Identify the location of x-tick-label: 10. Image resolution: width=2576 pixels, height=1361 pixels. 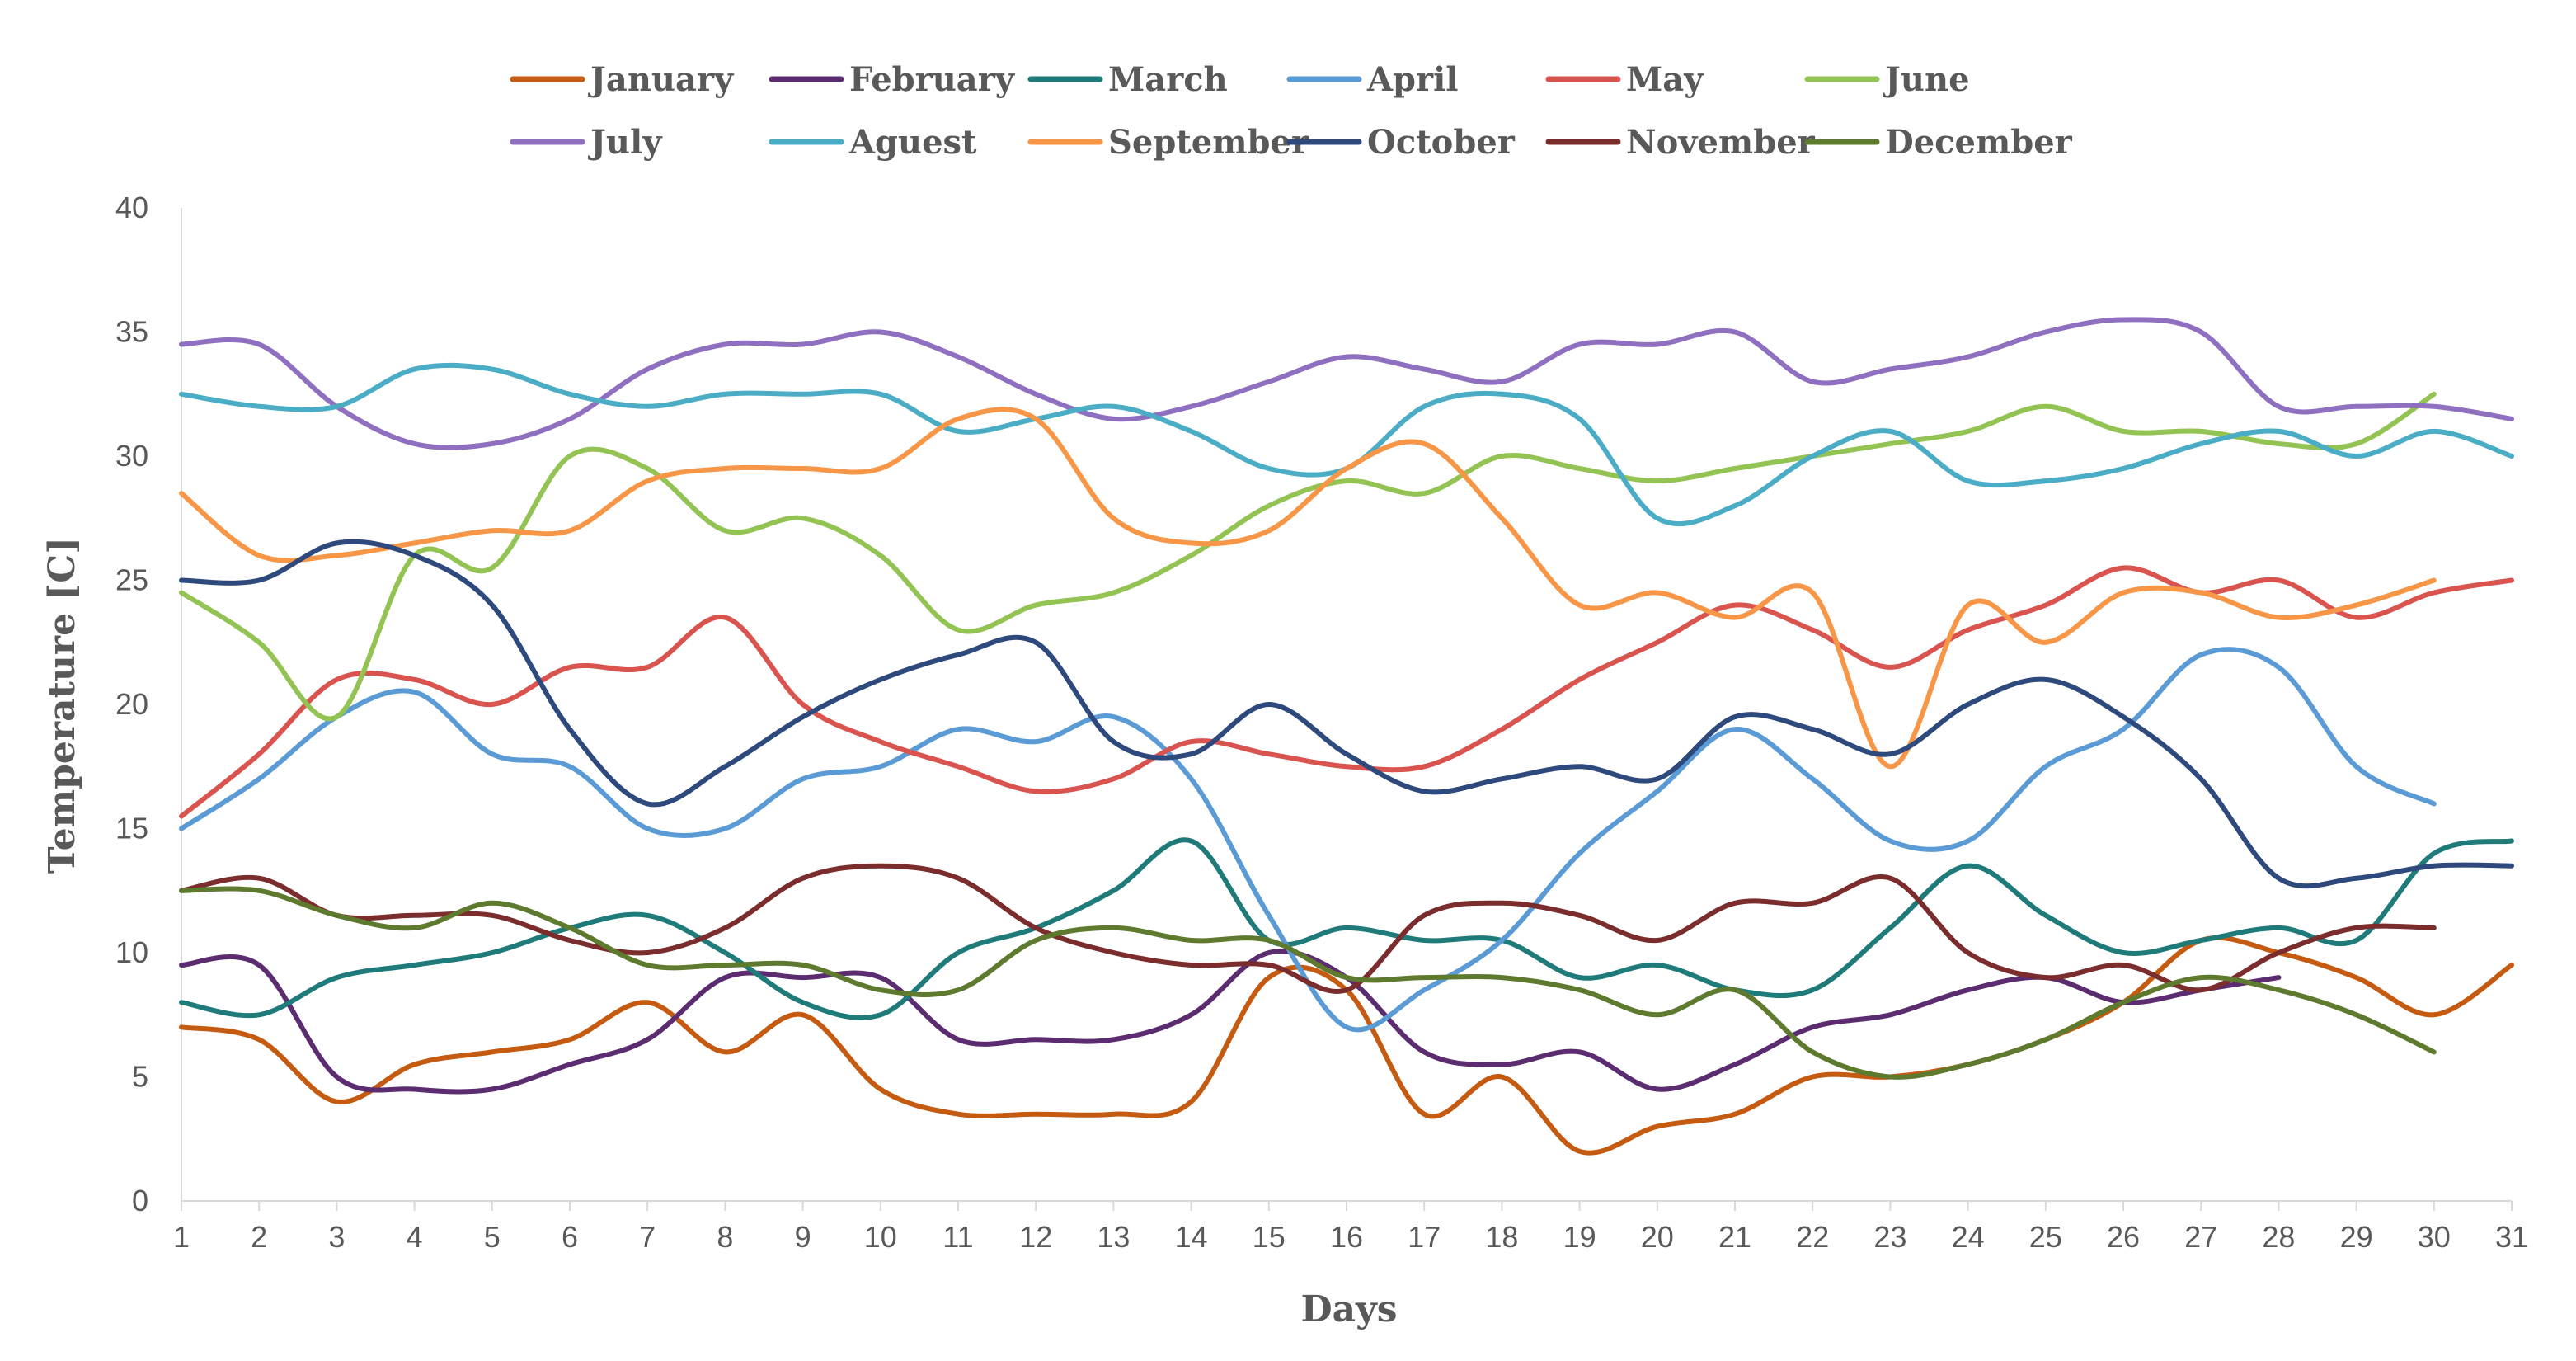
(880, 1237).